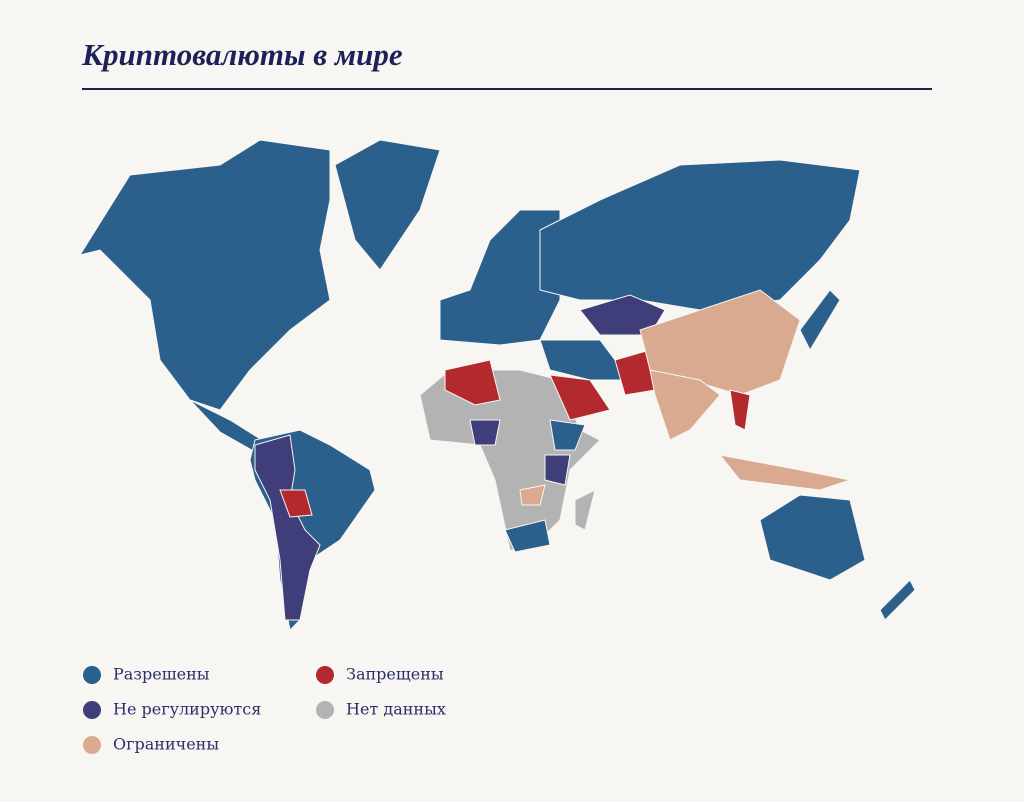  Describe the element at coordinates (287, 527) in the screenshot. I see `south-america-west` at that location.